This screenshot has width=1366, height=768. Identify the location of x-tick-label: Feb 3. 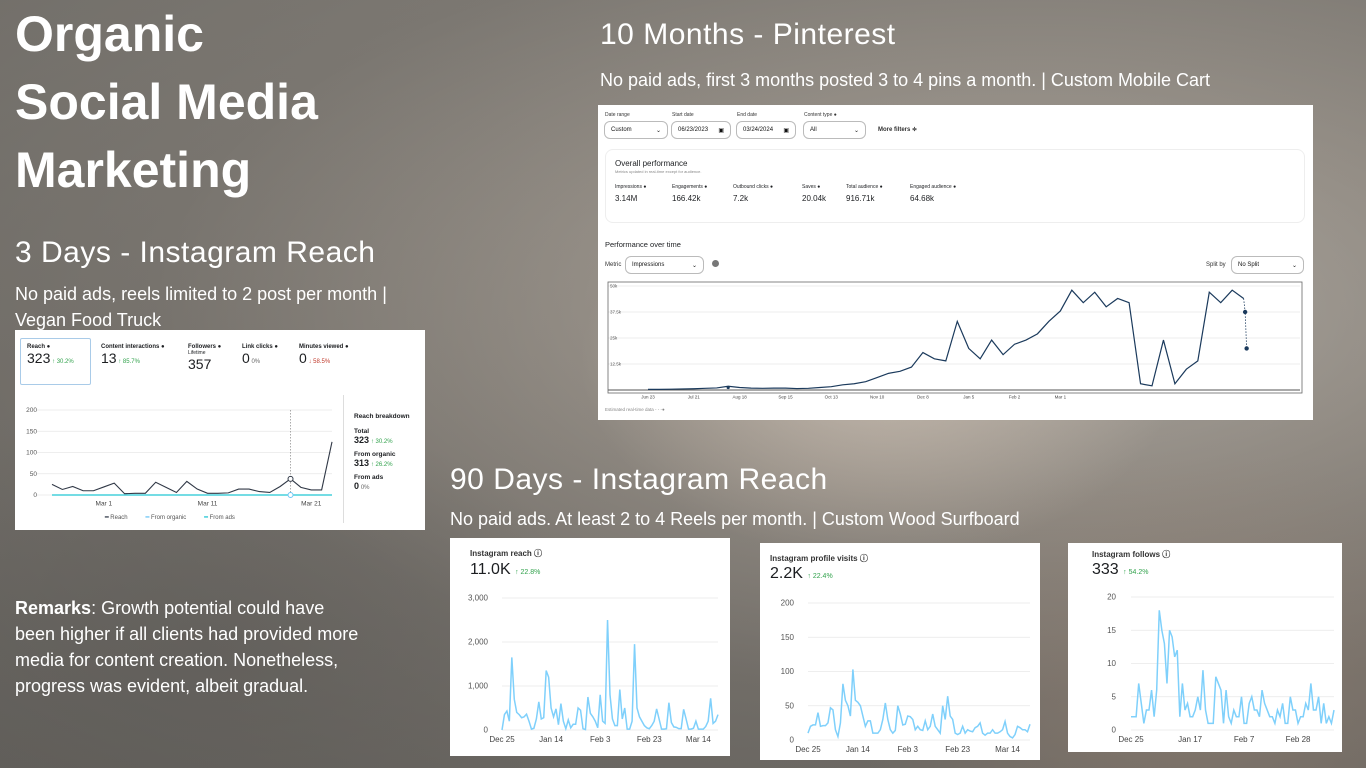
(908, 749).